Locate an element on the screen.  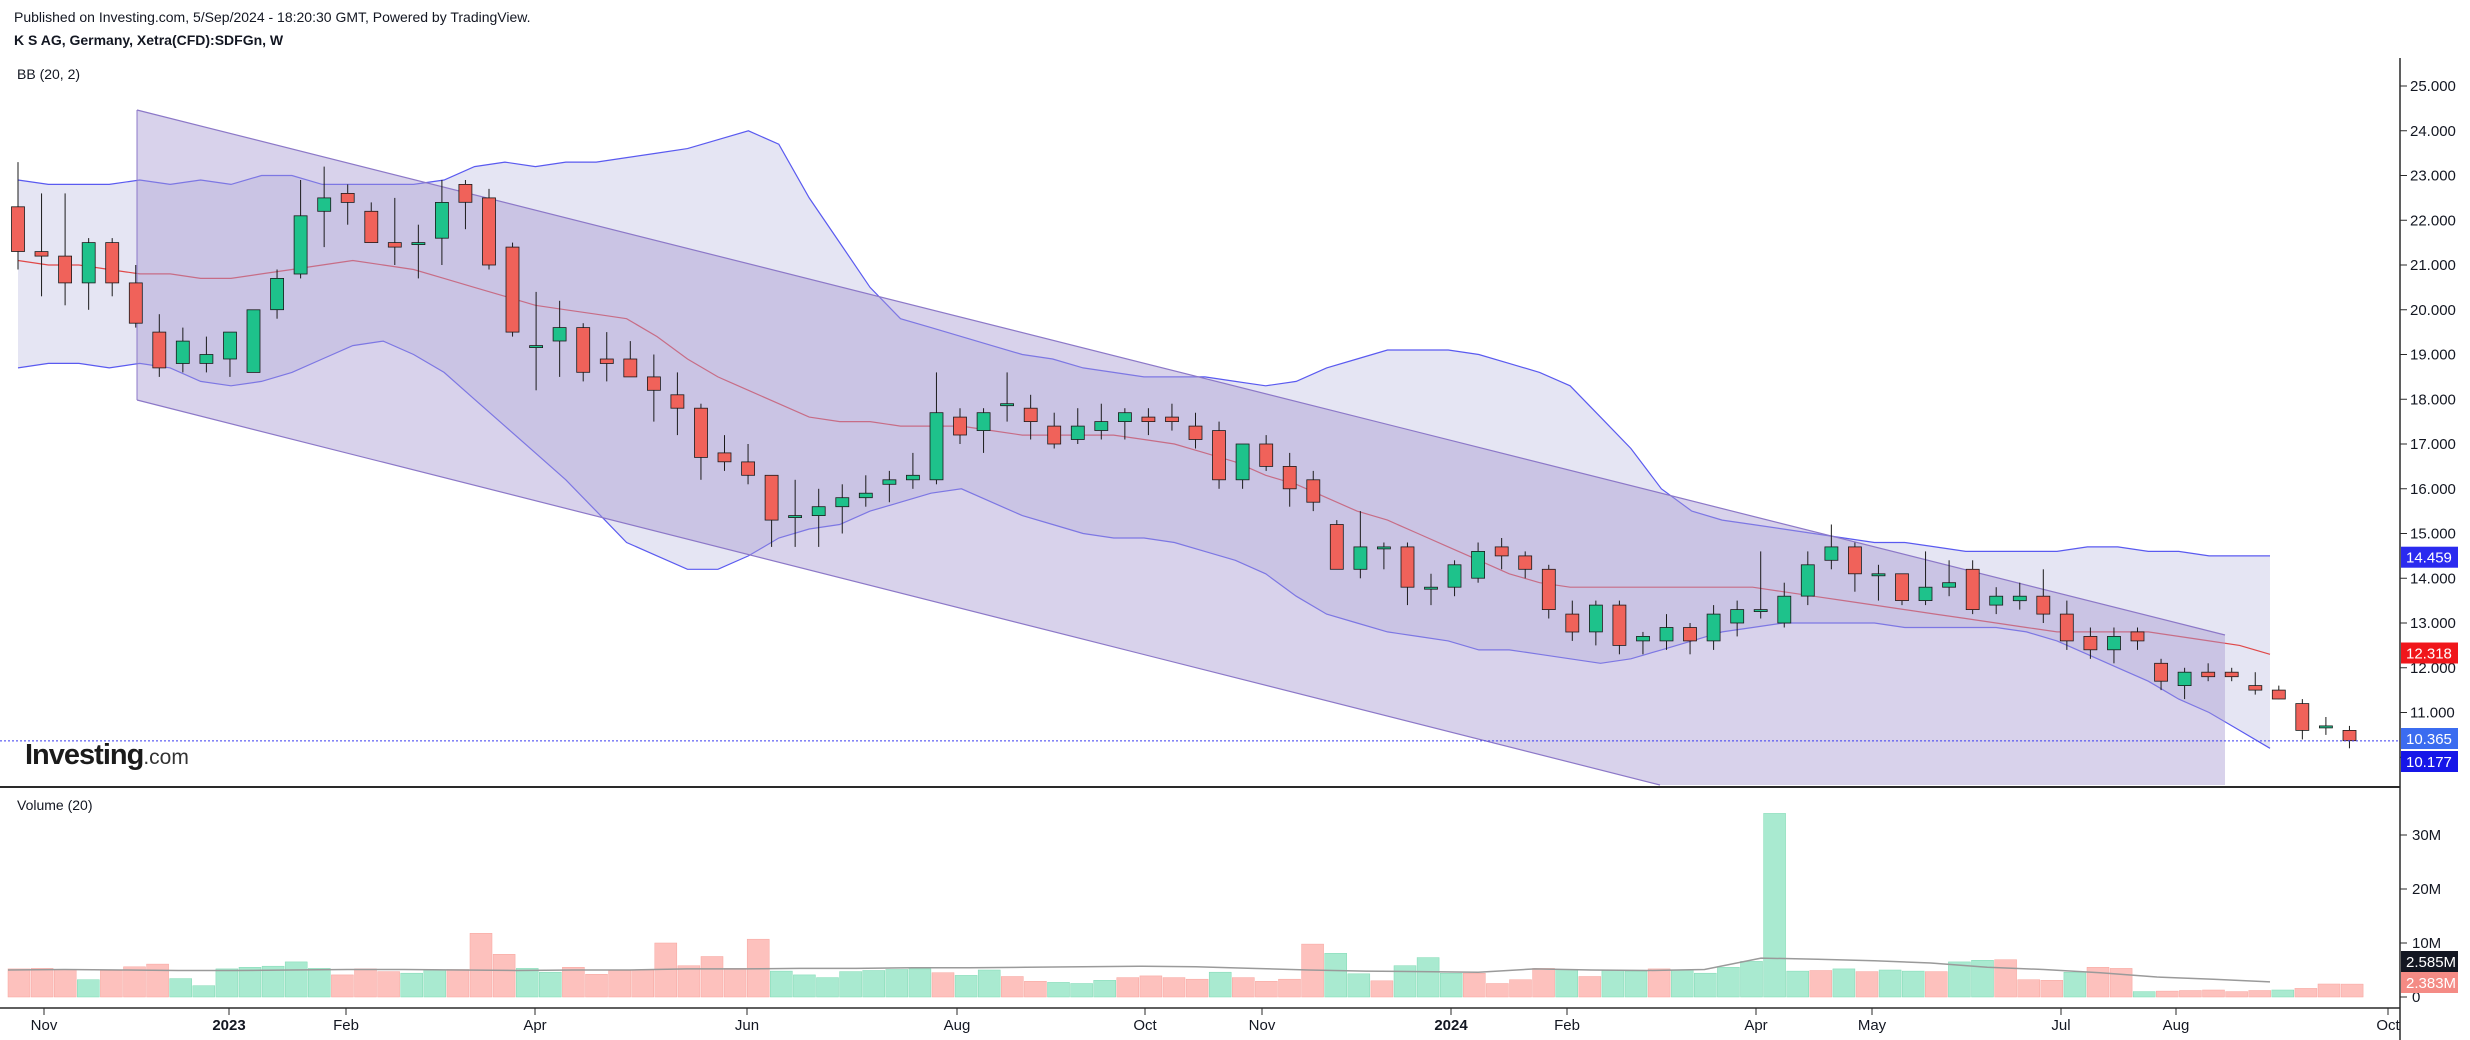
bollinger-indicator-label: BB (20, 2) is located at coordinates (49, 74).